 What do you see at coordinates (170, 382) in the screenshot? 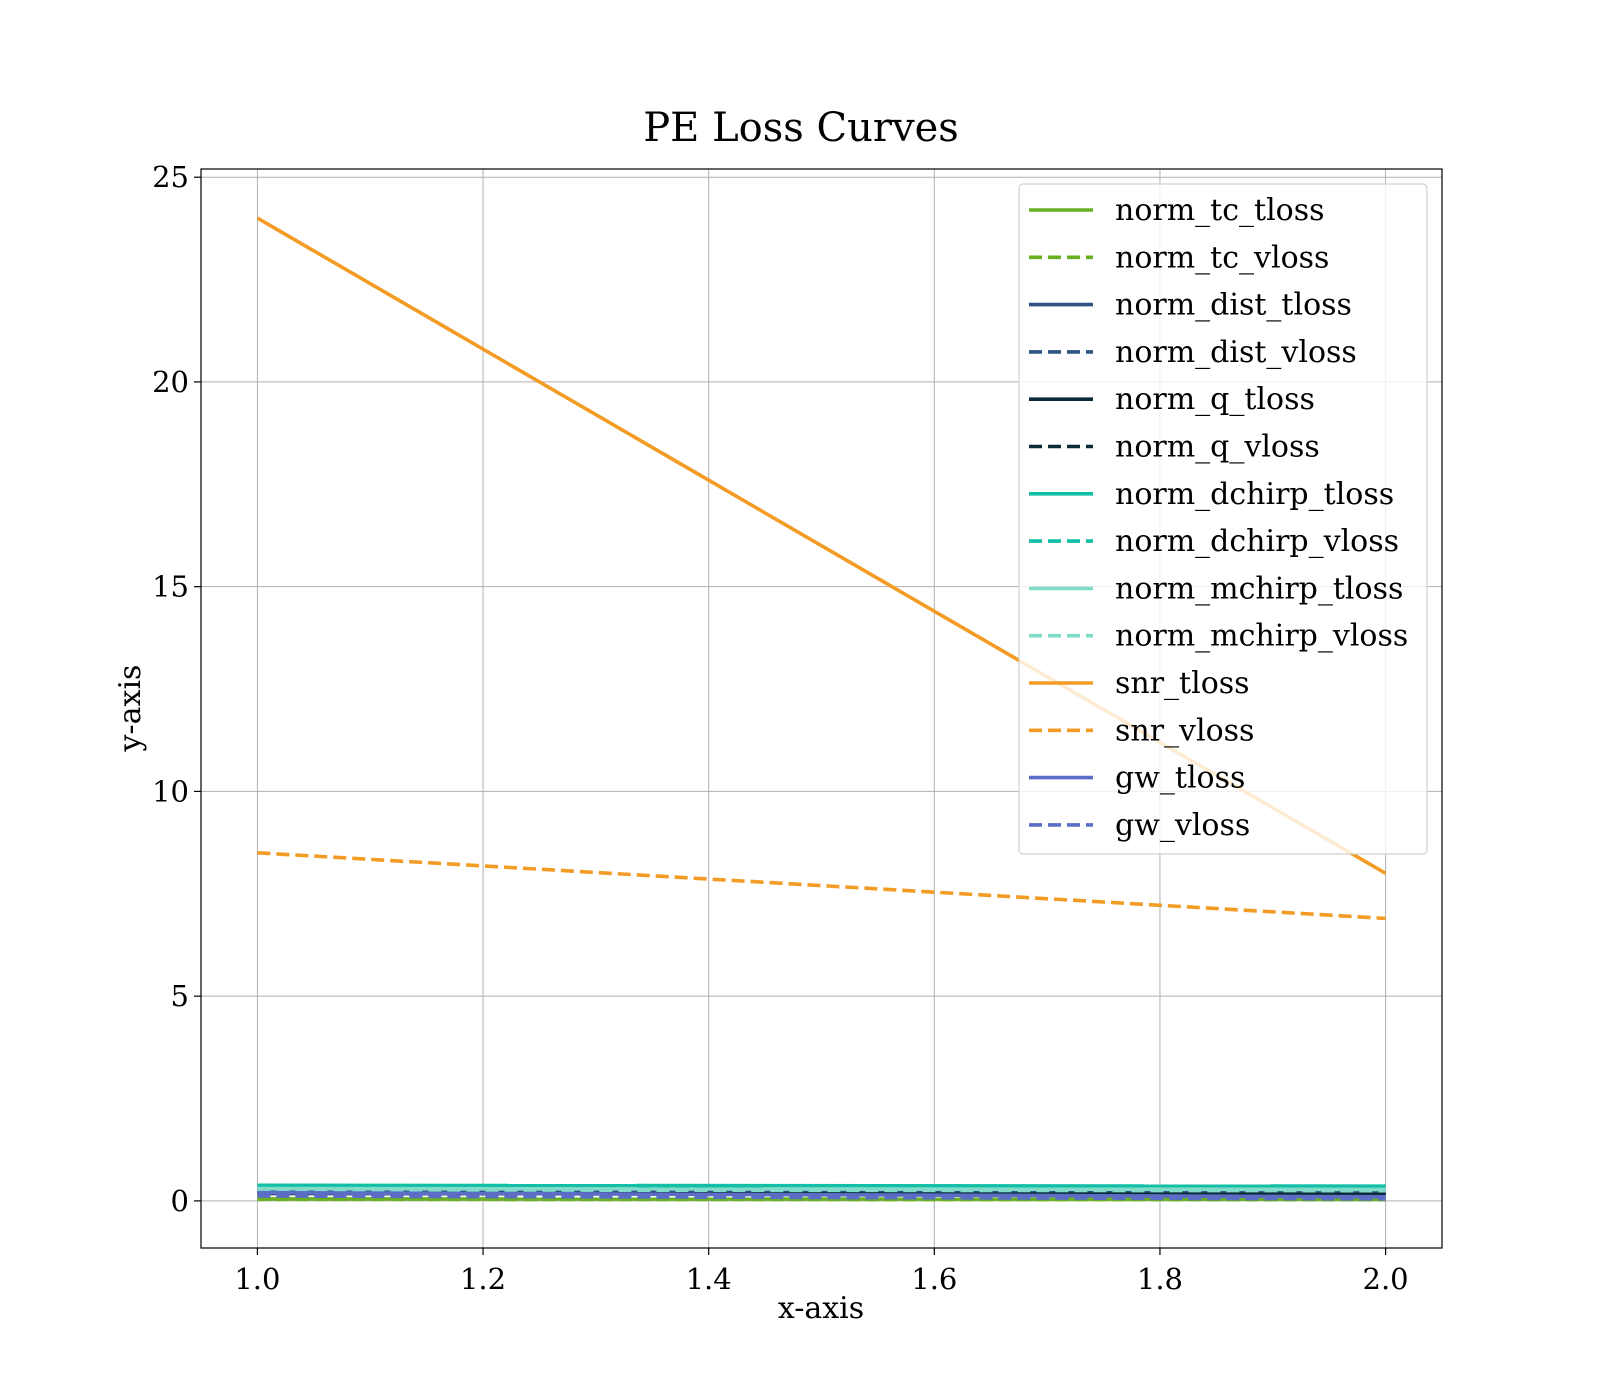
I see `y-tick-label: 20` at bounding box center [170, 382].